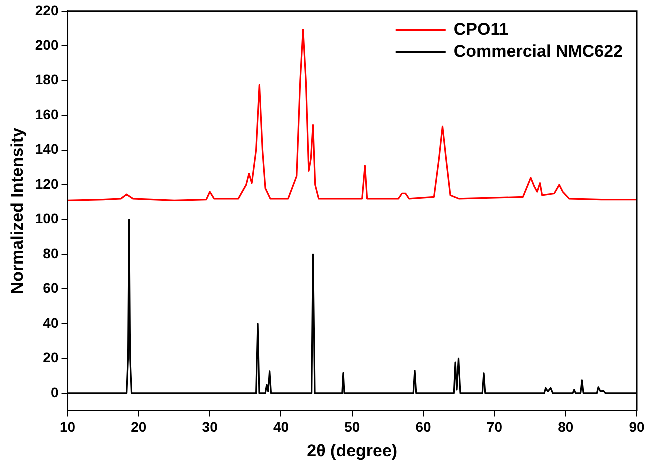 The height and width of the screenshot is (468, 651). Describe the element at coordinates (47, 44) in the screenshot. I see `y-tick-label: 200` at that location.